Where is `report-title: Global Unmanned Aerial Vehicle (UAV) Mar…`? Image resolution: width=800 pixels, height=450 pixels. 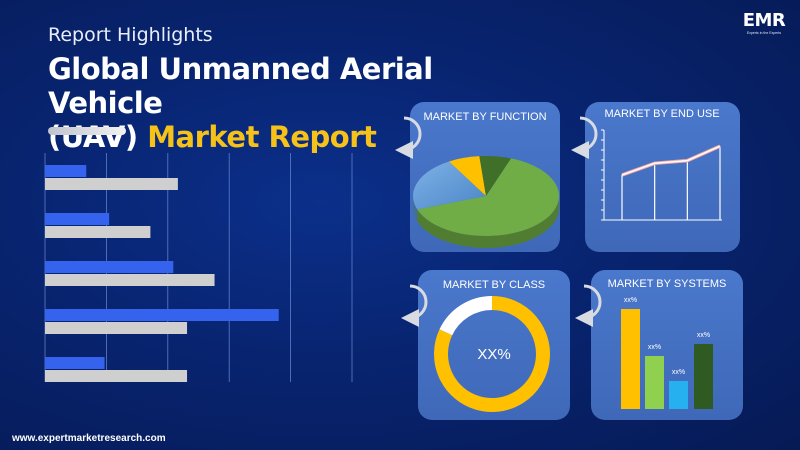 report-title: Global Unmanned Aerial Vehicle (UAV) Mar… is located at coordinates (278, 103).